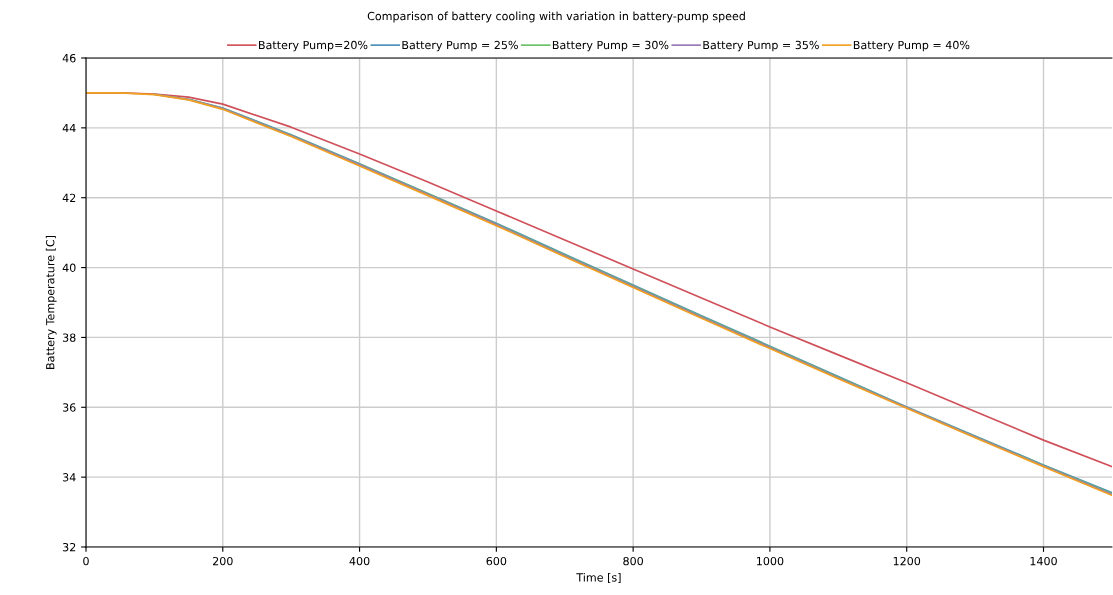 The image size is (1113, 595). I want to click on y-tick-label: 40, so click(69, 267).